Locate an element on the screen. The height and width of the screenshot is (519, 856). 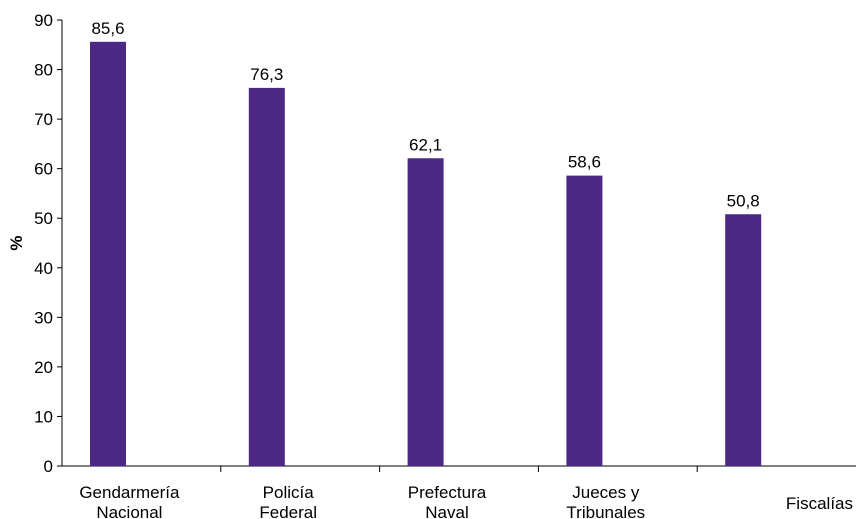
data-label: 50,8 is located at coordinates (743, 200).